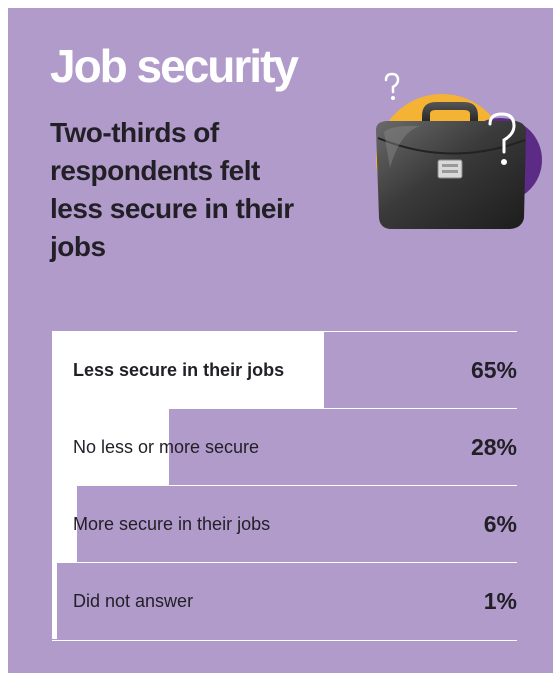  I want to click on bar-category-label: Less secure in their jobs, so click(179, 369).